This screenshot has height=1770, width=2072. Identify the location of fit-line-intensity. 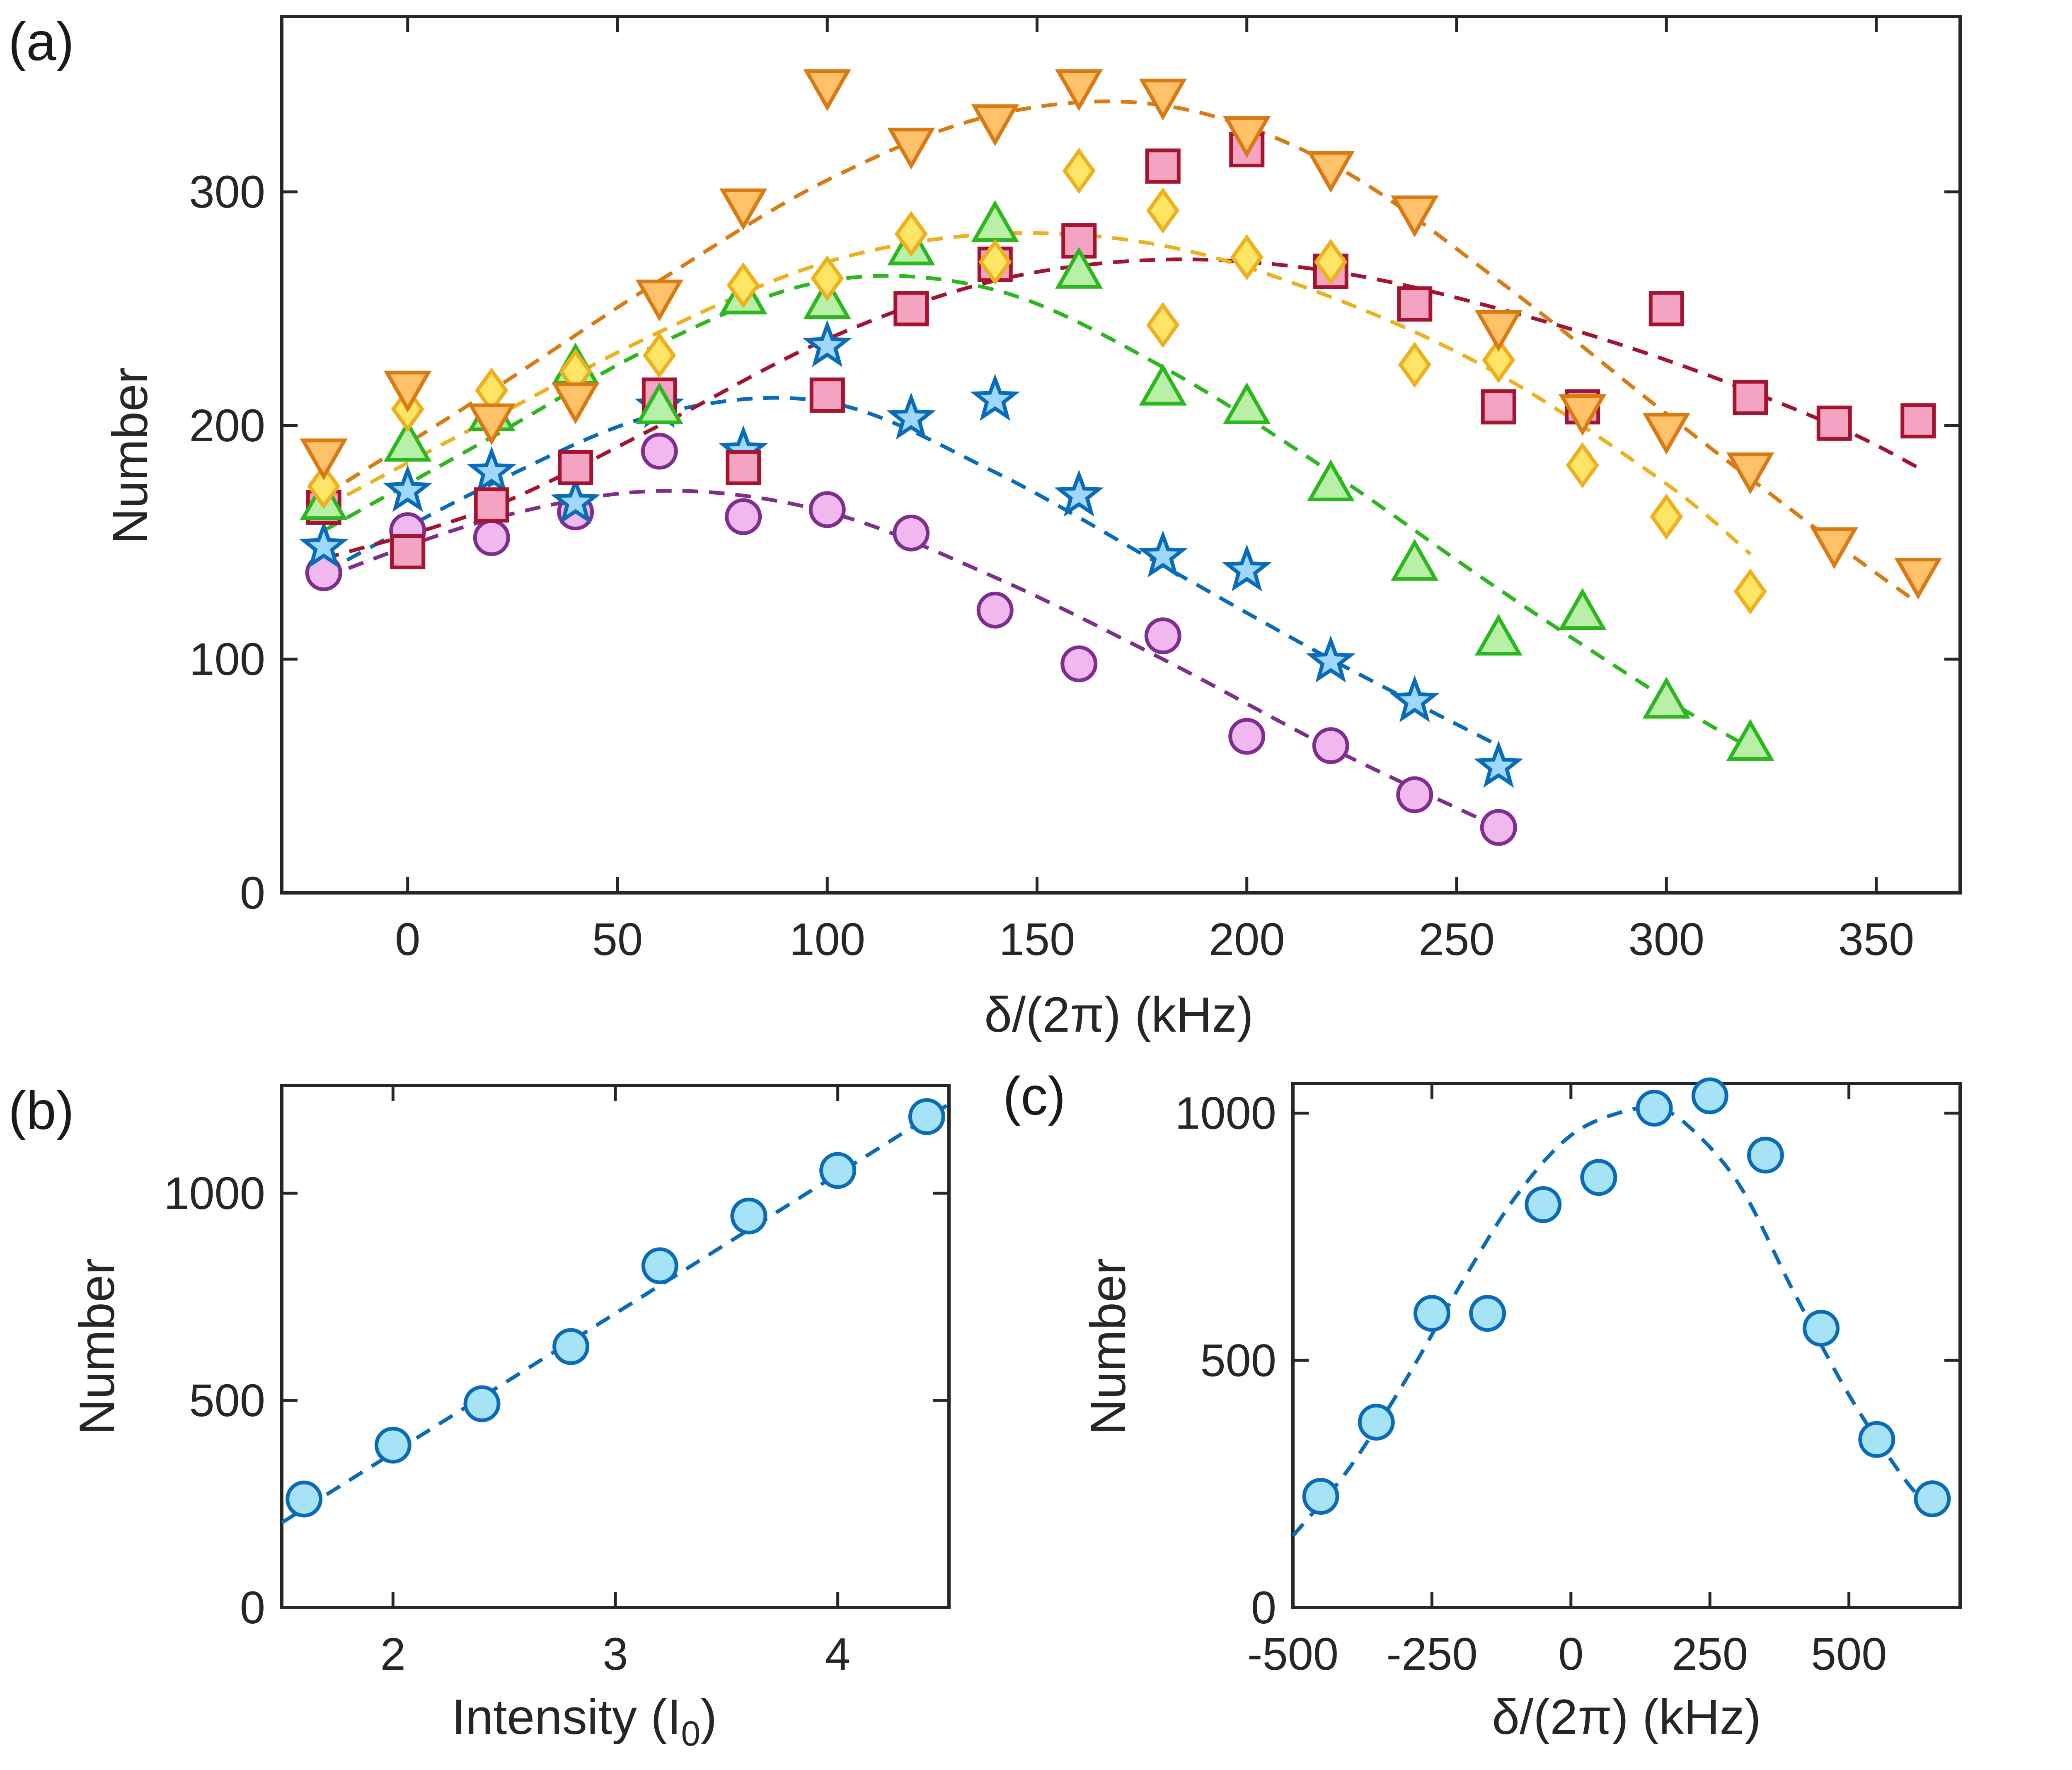
(615, 1313).